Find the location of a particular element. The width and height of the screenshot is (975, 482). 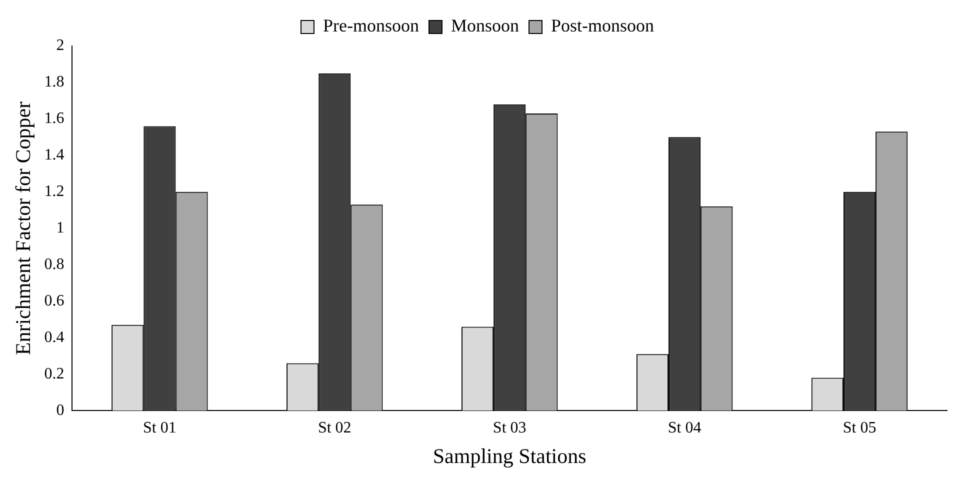

x-tick-label: St 04 is located at coordinates (685, 427).